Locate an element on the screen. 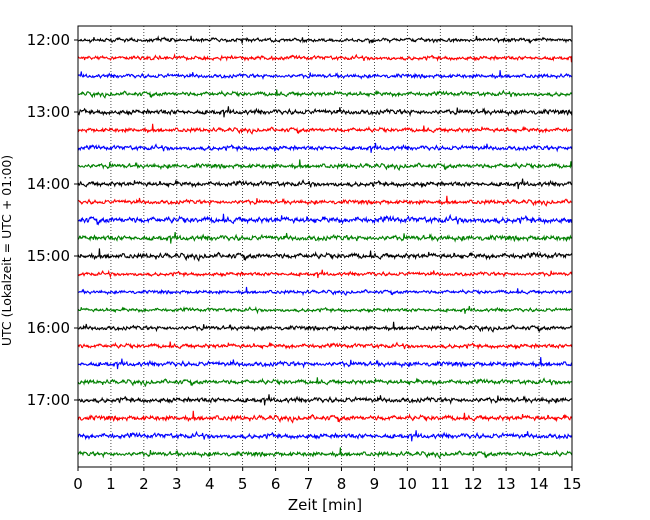 The image size is (650, 520). x-tick-label: 2 is located at coordinates (144, 484).